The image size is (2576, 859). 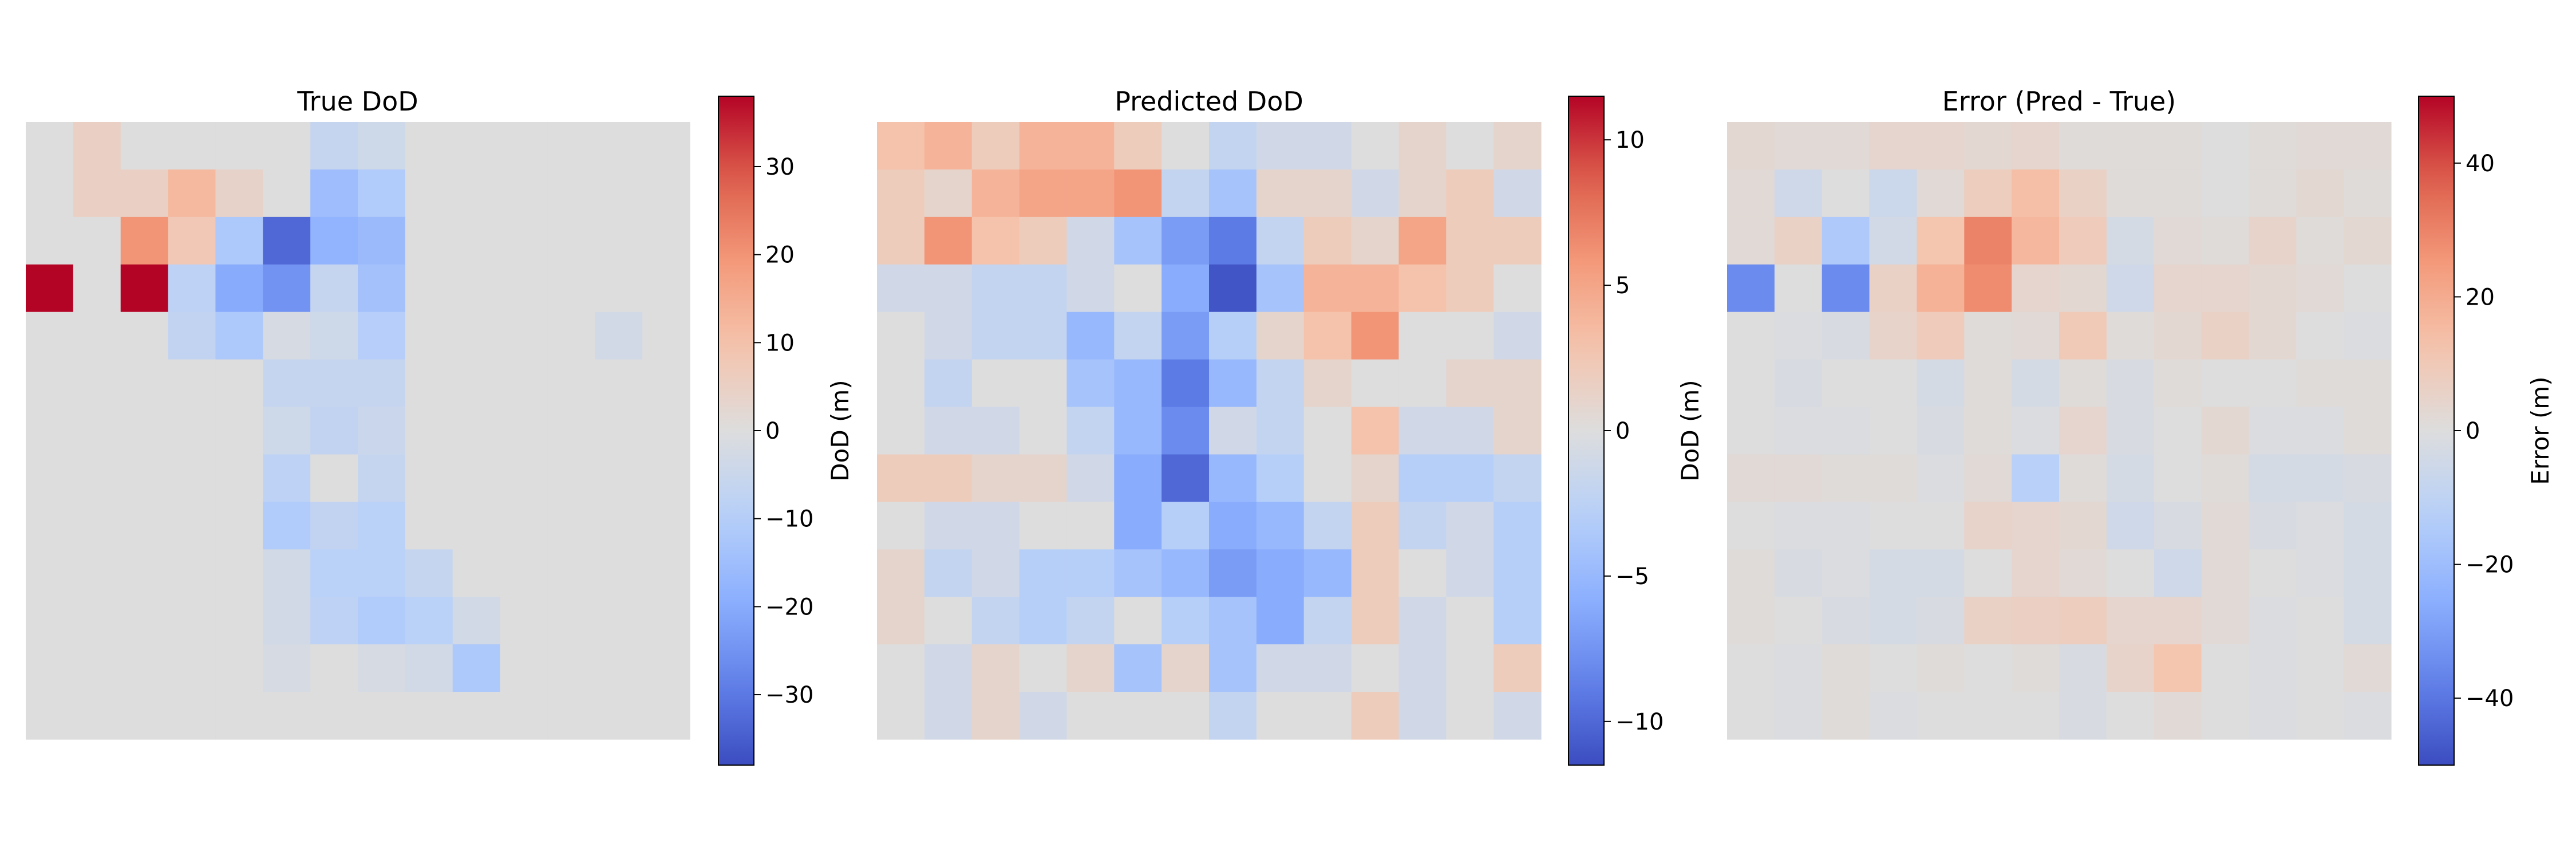 What do you see at coordinates (1090, 668) in the screenshot?
I see `heatmap-cell-r11-c4` at bounding box center [1090, 668].